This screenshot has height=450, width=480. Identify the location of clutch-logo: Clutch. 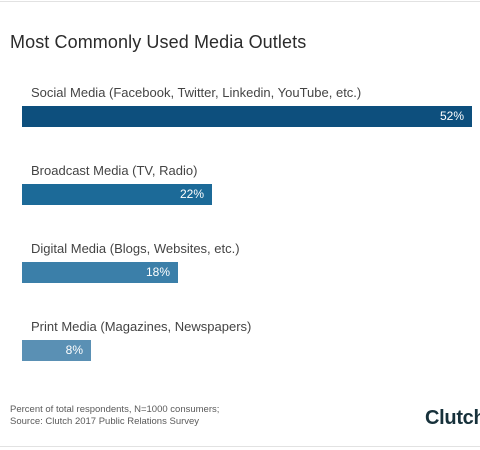
(452, 418).